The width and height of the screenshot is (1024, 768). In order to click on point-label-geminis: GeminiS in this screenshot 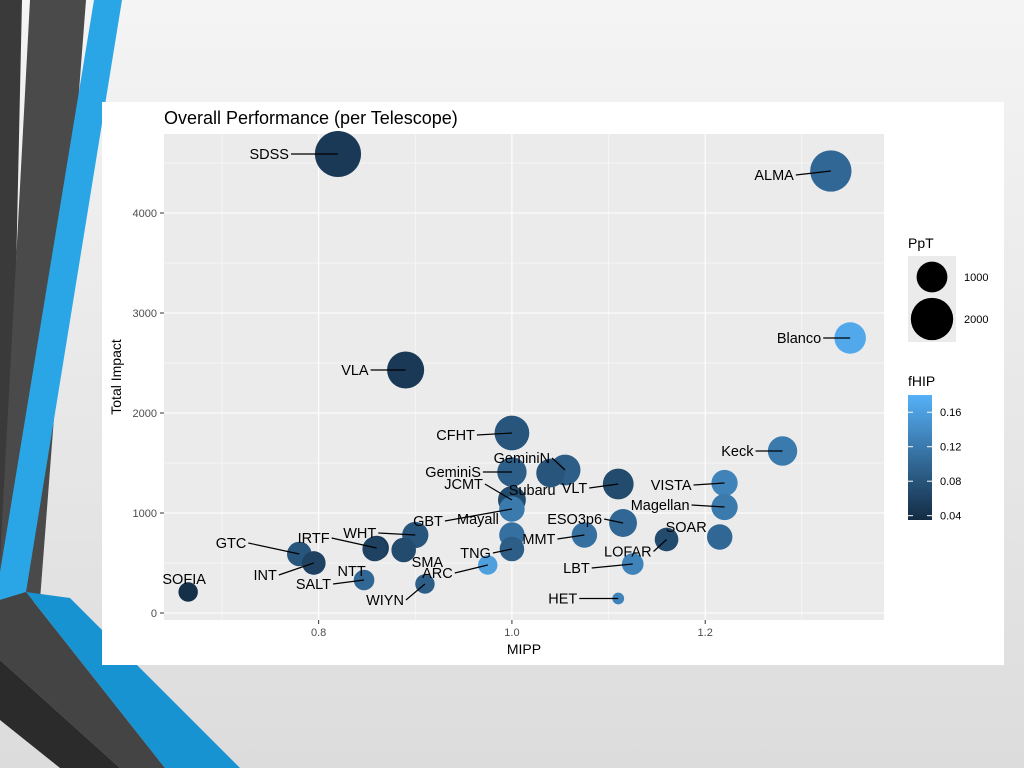, I will do `click(453, 473)`.